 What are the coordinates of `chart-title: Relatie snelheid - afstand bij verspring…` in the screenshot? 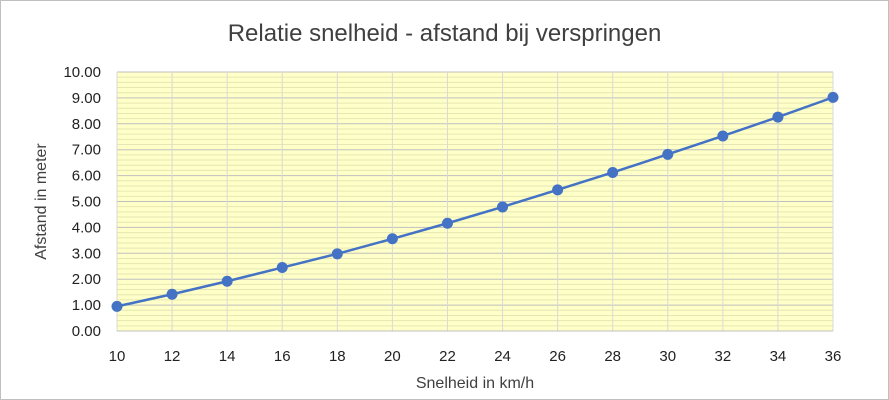 It's located at (444, 33).